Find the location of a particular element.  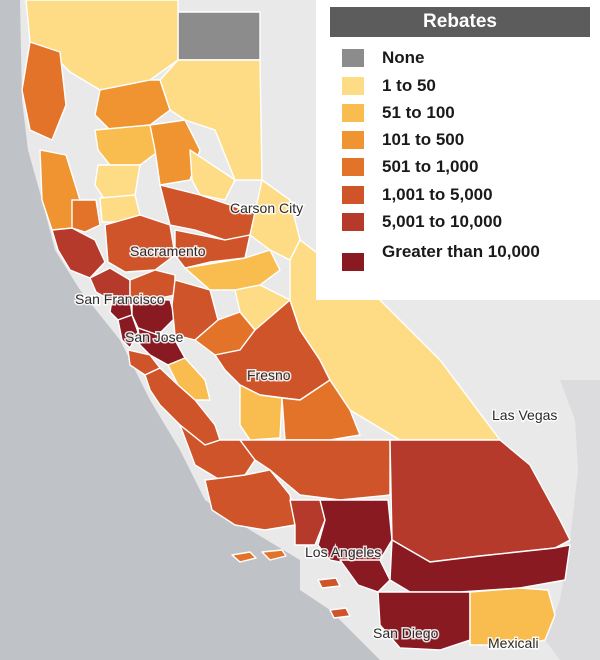

county-kings is located at coordinates (261, 412).